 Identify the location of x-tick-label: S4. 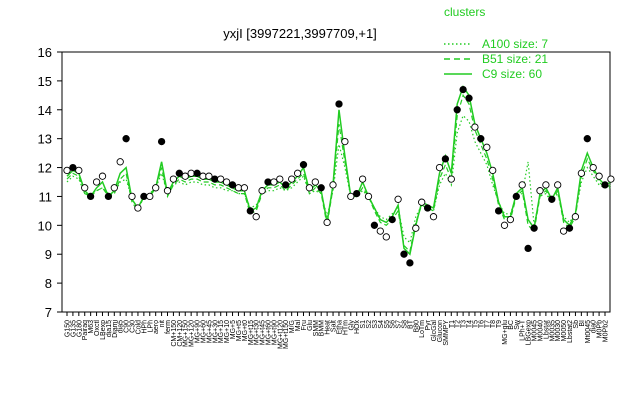
(381, 324).